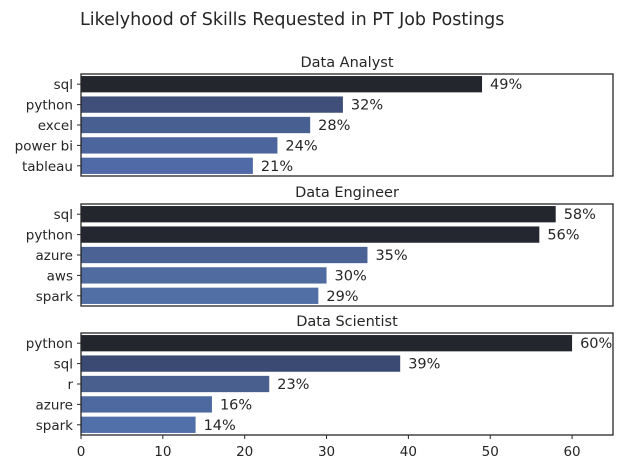  Describe the element at coordinates (326, 452) in the screenshot. I see `x-tick-label: 30` at that location.